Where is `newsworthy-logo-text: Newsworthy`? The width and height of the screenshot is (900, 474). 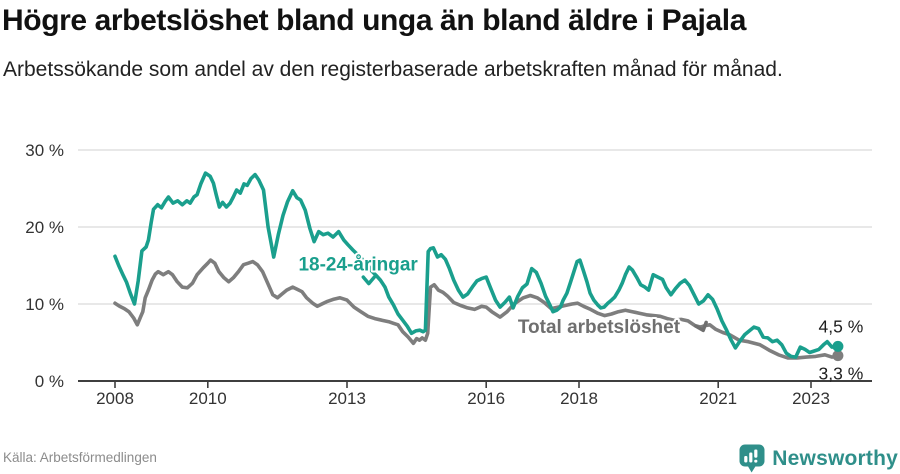
newsworthy-logo-text: Newsworthy is located at coordinates (835, 458).